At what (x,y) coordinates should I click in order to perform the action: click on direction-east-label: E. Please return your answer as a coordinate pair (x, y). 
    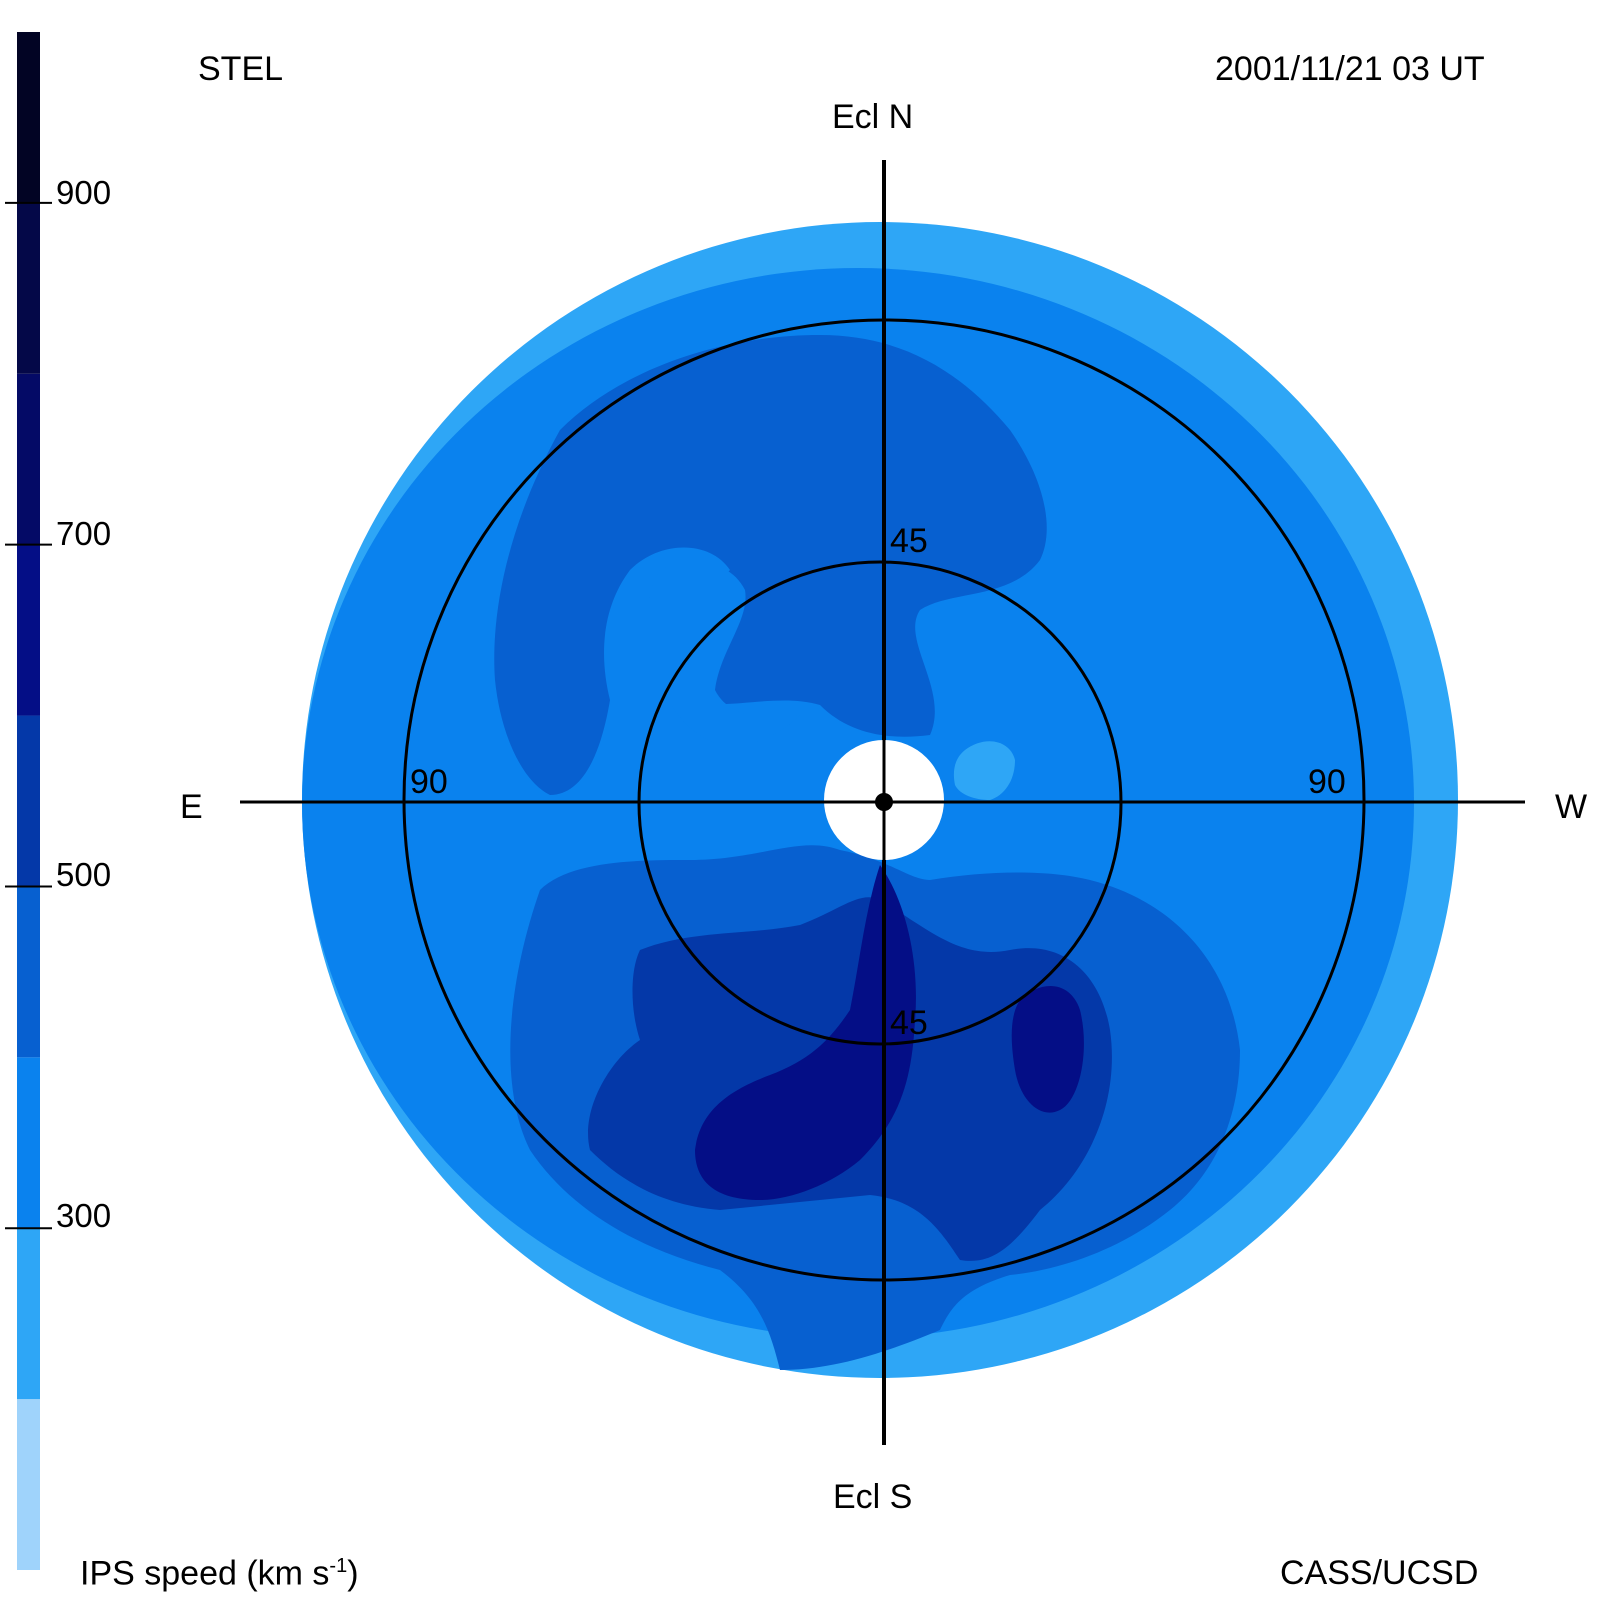
    Looking at the image, I should click on (191, 807).